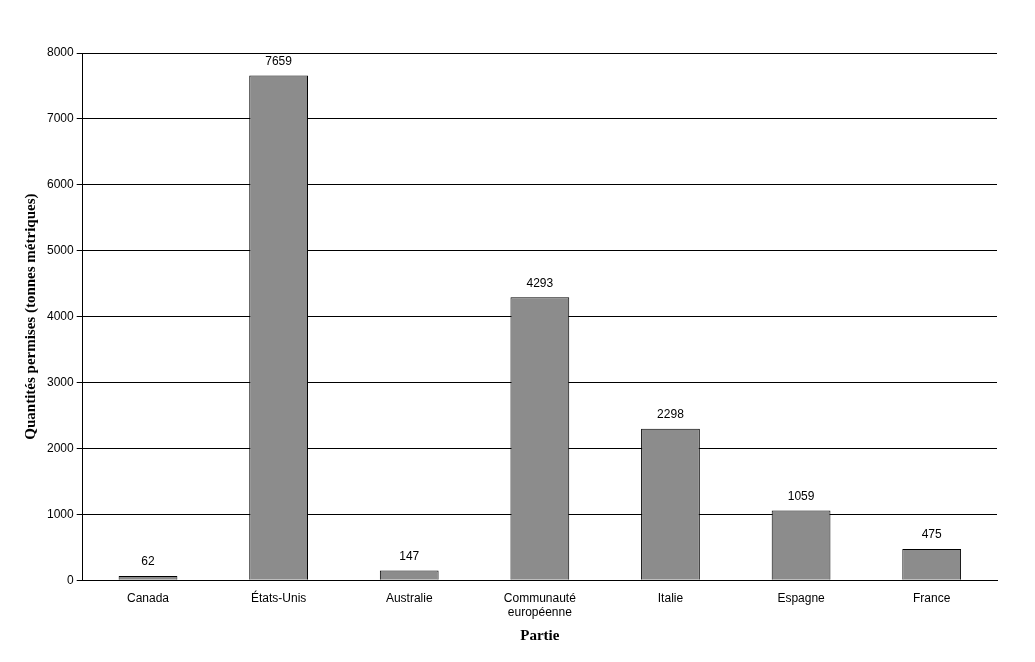 This screenshot has height=662, width=1035. I want to click on data-label: 147, so click(409, 555).